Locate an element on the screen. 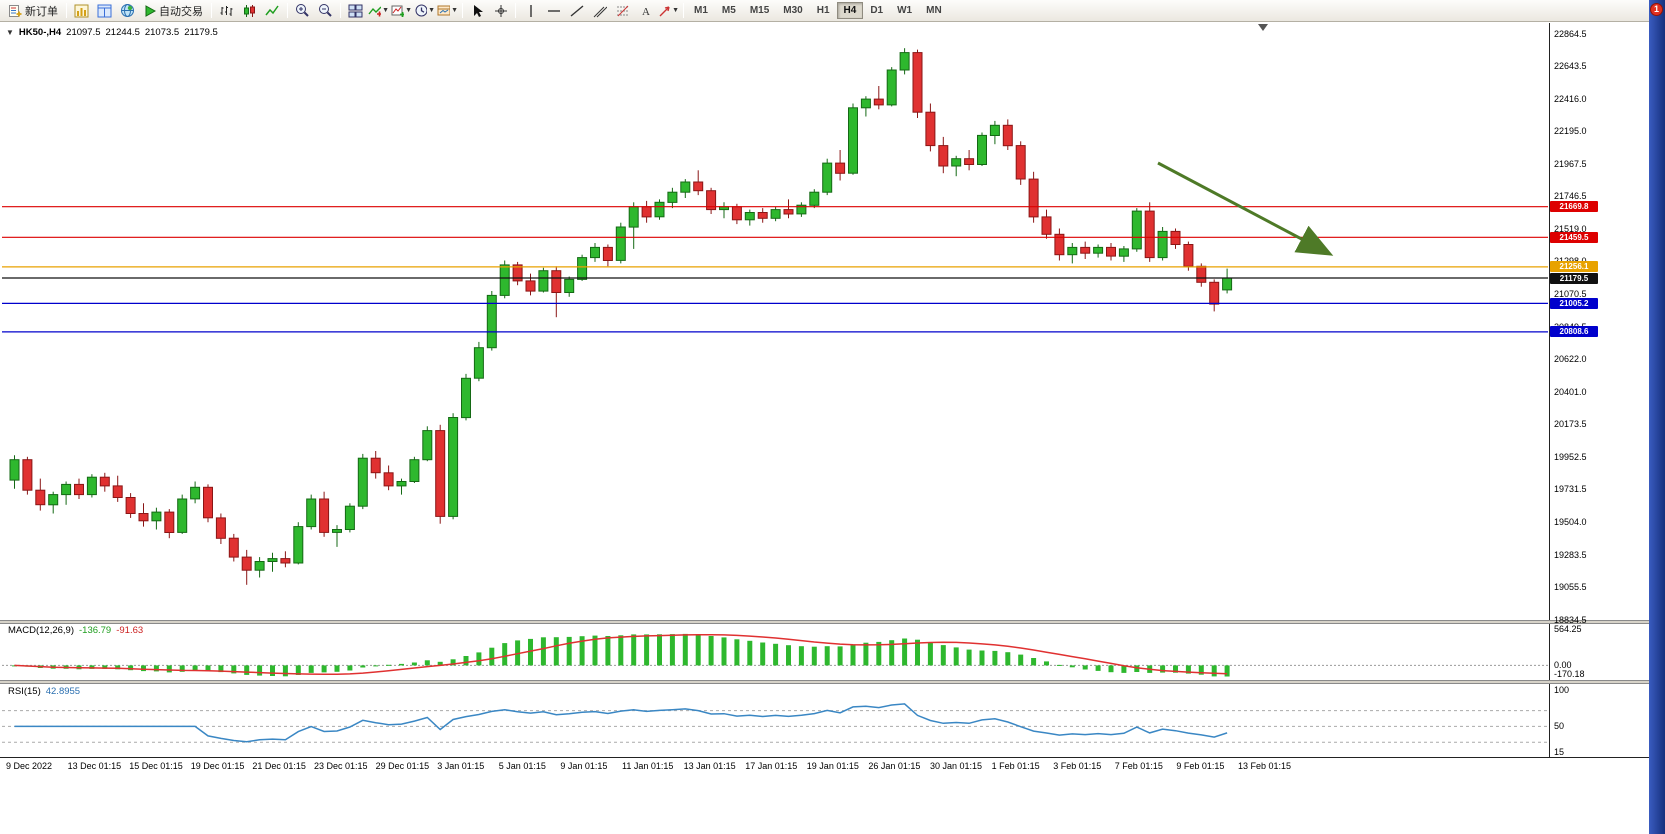  horizontal-line-tool-button is located at coordinates (553, 10).